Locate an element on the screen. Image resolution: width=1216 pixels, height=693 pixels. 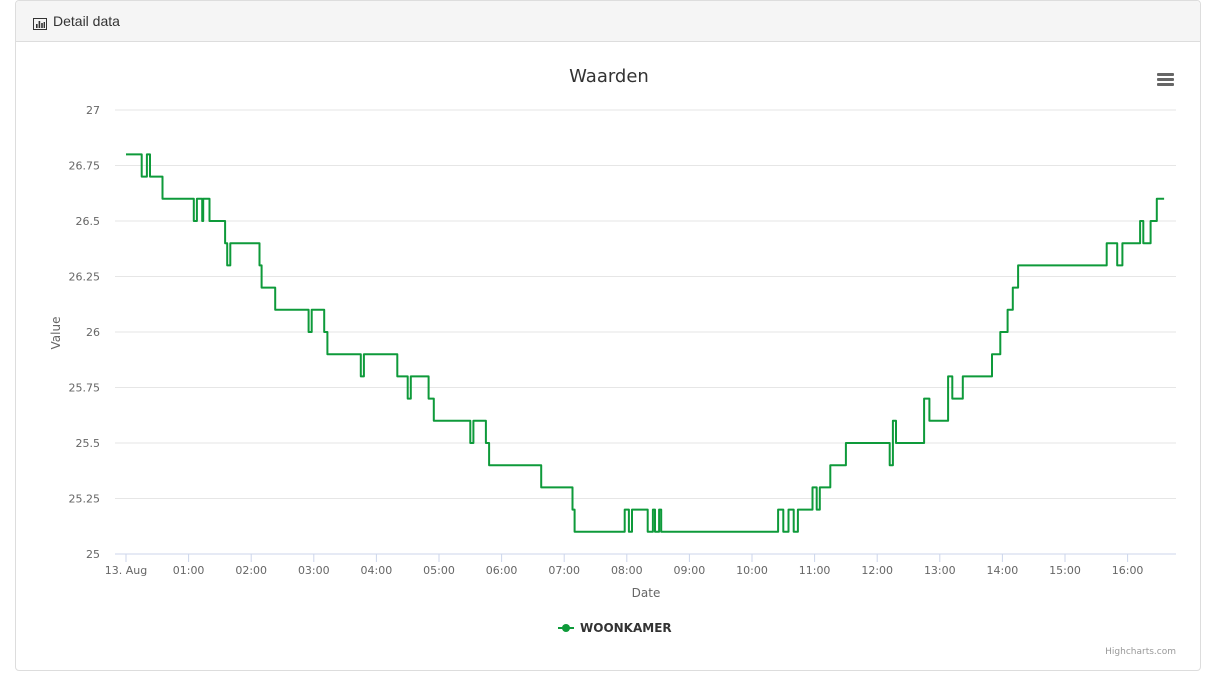
x-tick-label: 07:00 is located at coordinates (564, 570).